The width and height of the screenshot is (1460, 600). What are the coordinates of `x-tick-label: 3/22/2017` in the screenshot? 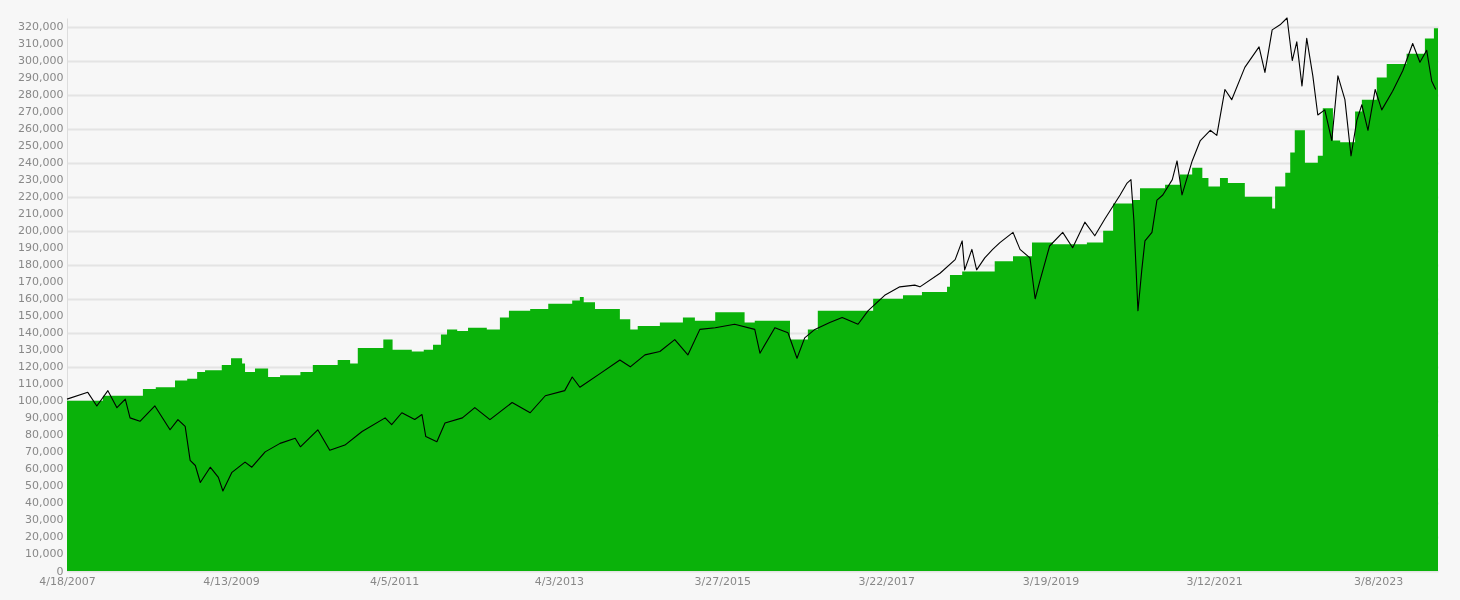 It's located at (886, 581).